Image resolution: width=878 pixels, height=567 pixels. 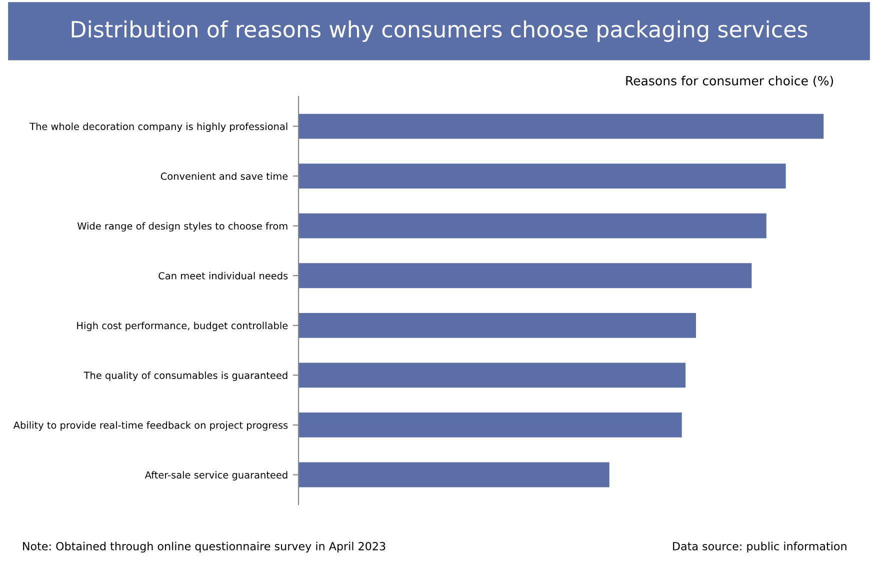 What do you see at coordinates (204, 547) in the screenshot?
I see `text: Note: Obtained through online questionnaire survey in April 2023` at bounding box center [204, 547].